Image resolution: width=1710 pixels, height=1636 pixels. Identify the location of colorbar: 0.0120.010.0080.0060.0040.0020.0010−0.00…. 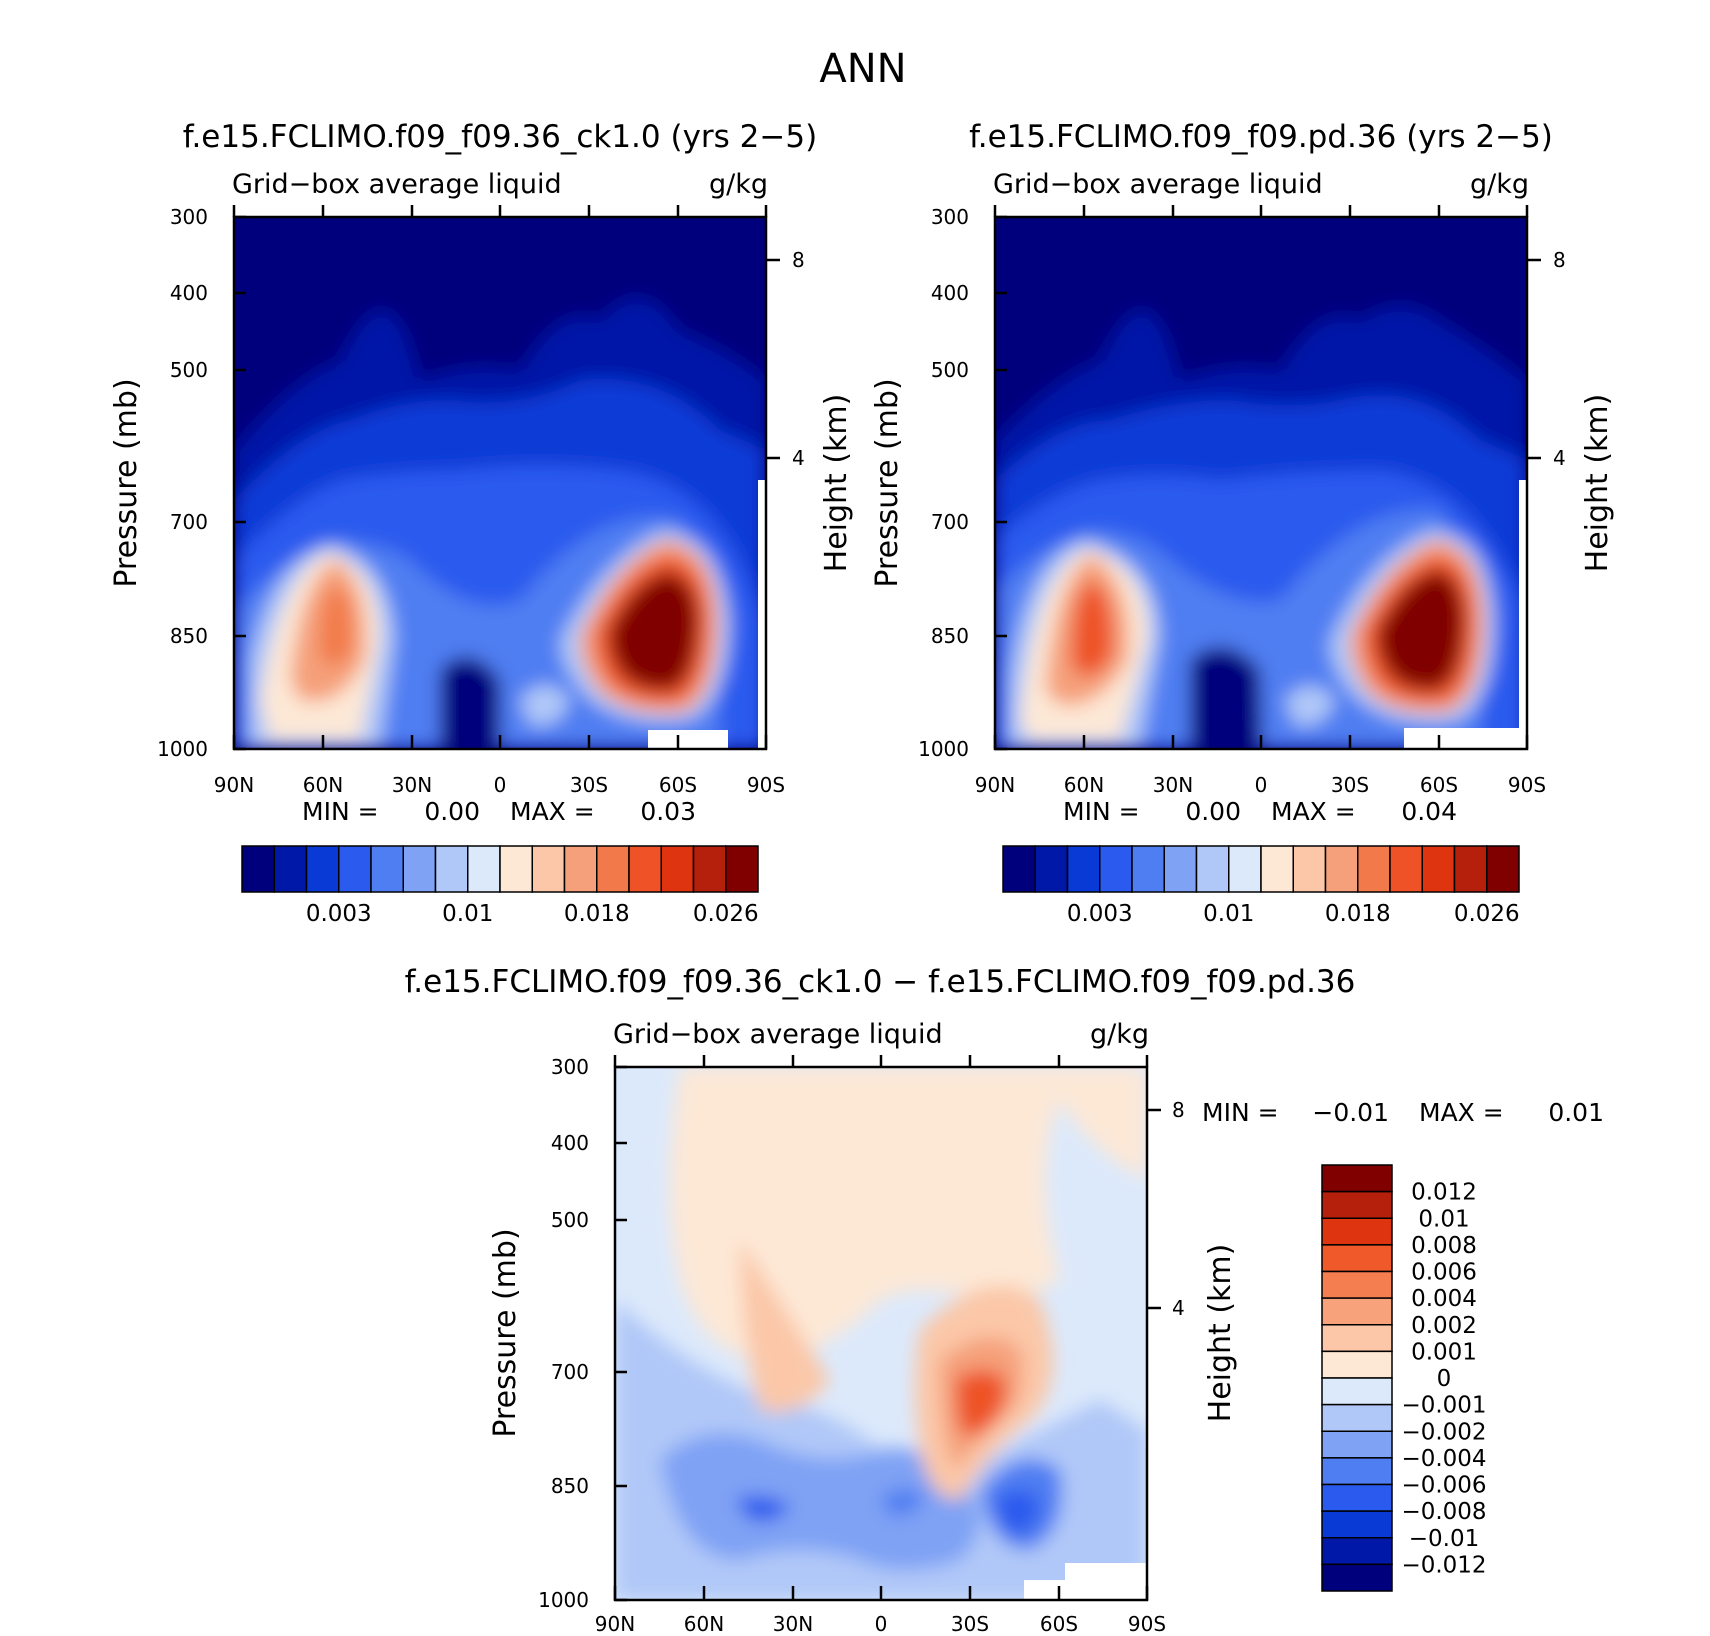
(1404, 1378).